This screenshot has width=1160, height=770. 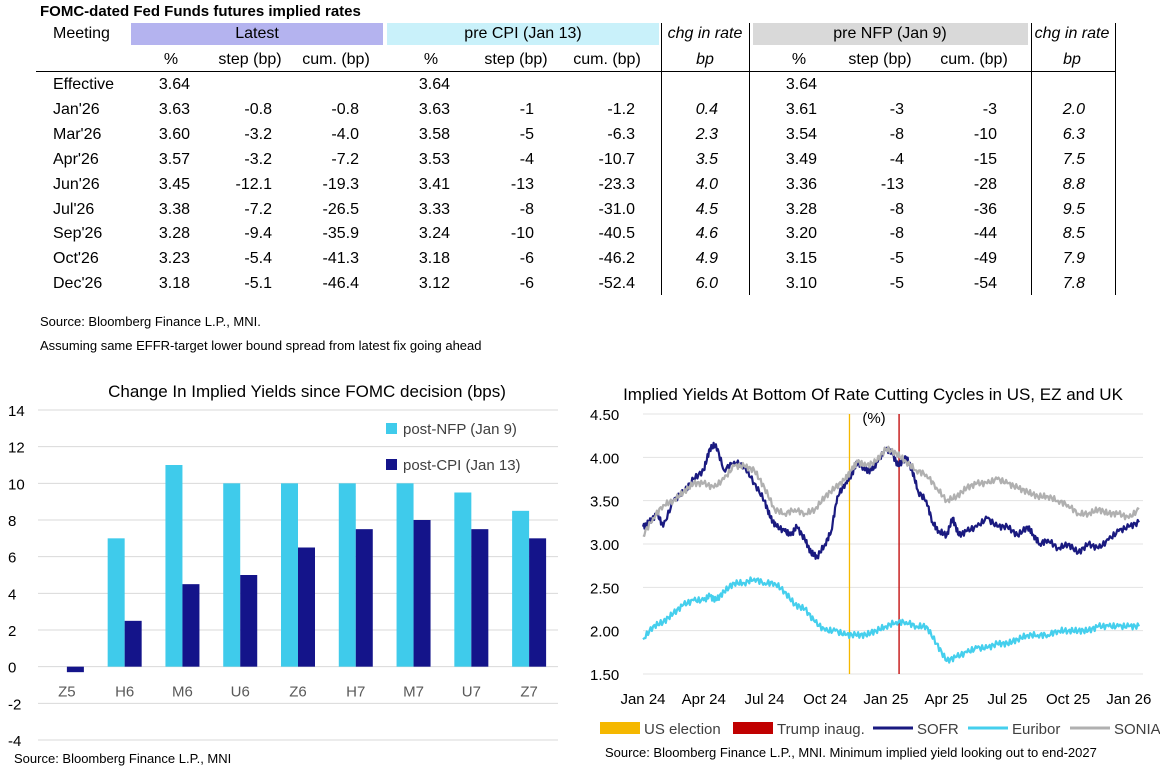 I want to click on sub-pct-cpi: %, so click(x=431, y=59).